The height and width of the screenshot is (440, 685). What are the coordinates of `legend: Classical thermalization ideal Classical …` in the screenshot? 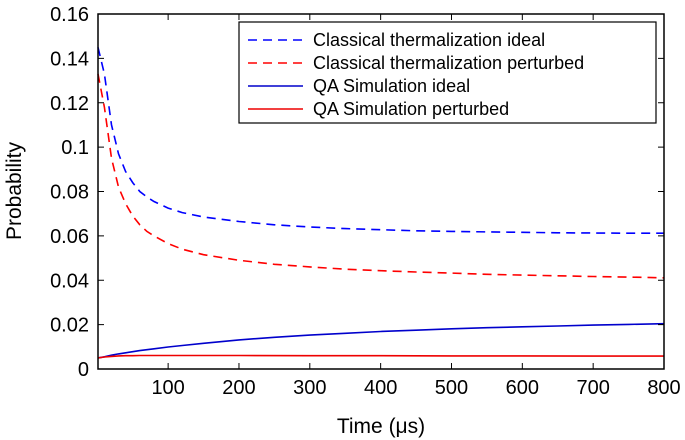 It's located at (447, 72).